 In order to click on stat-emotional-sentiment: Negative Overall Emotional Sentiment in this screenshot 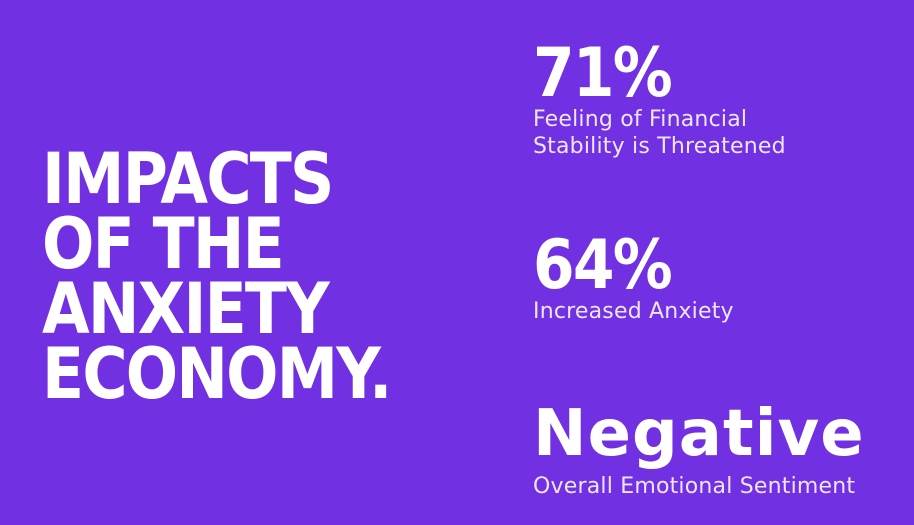, I will do `click(699, 448)`.